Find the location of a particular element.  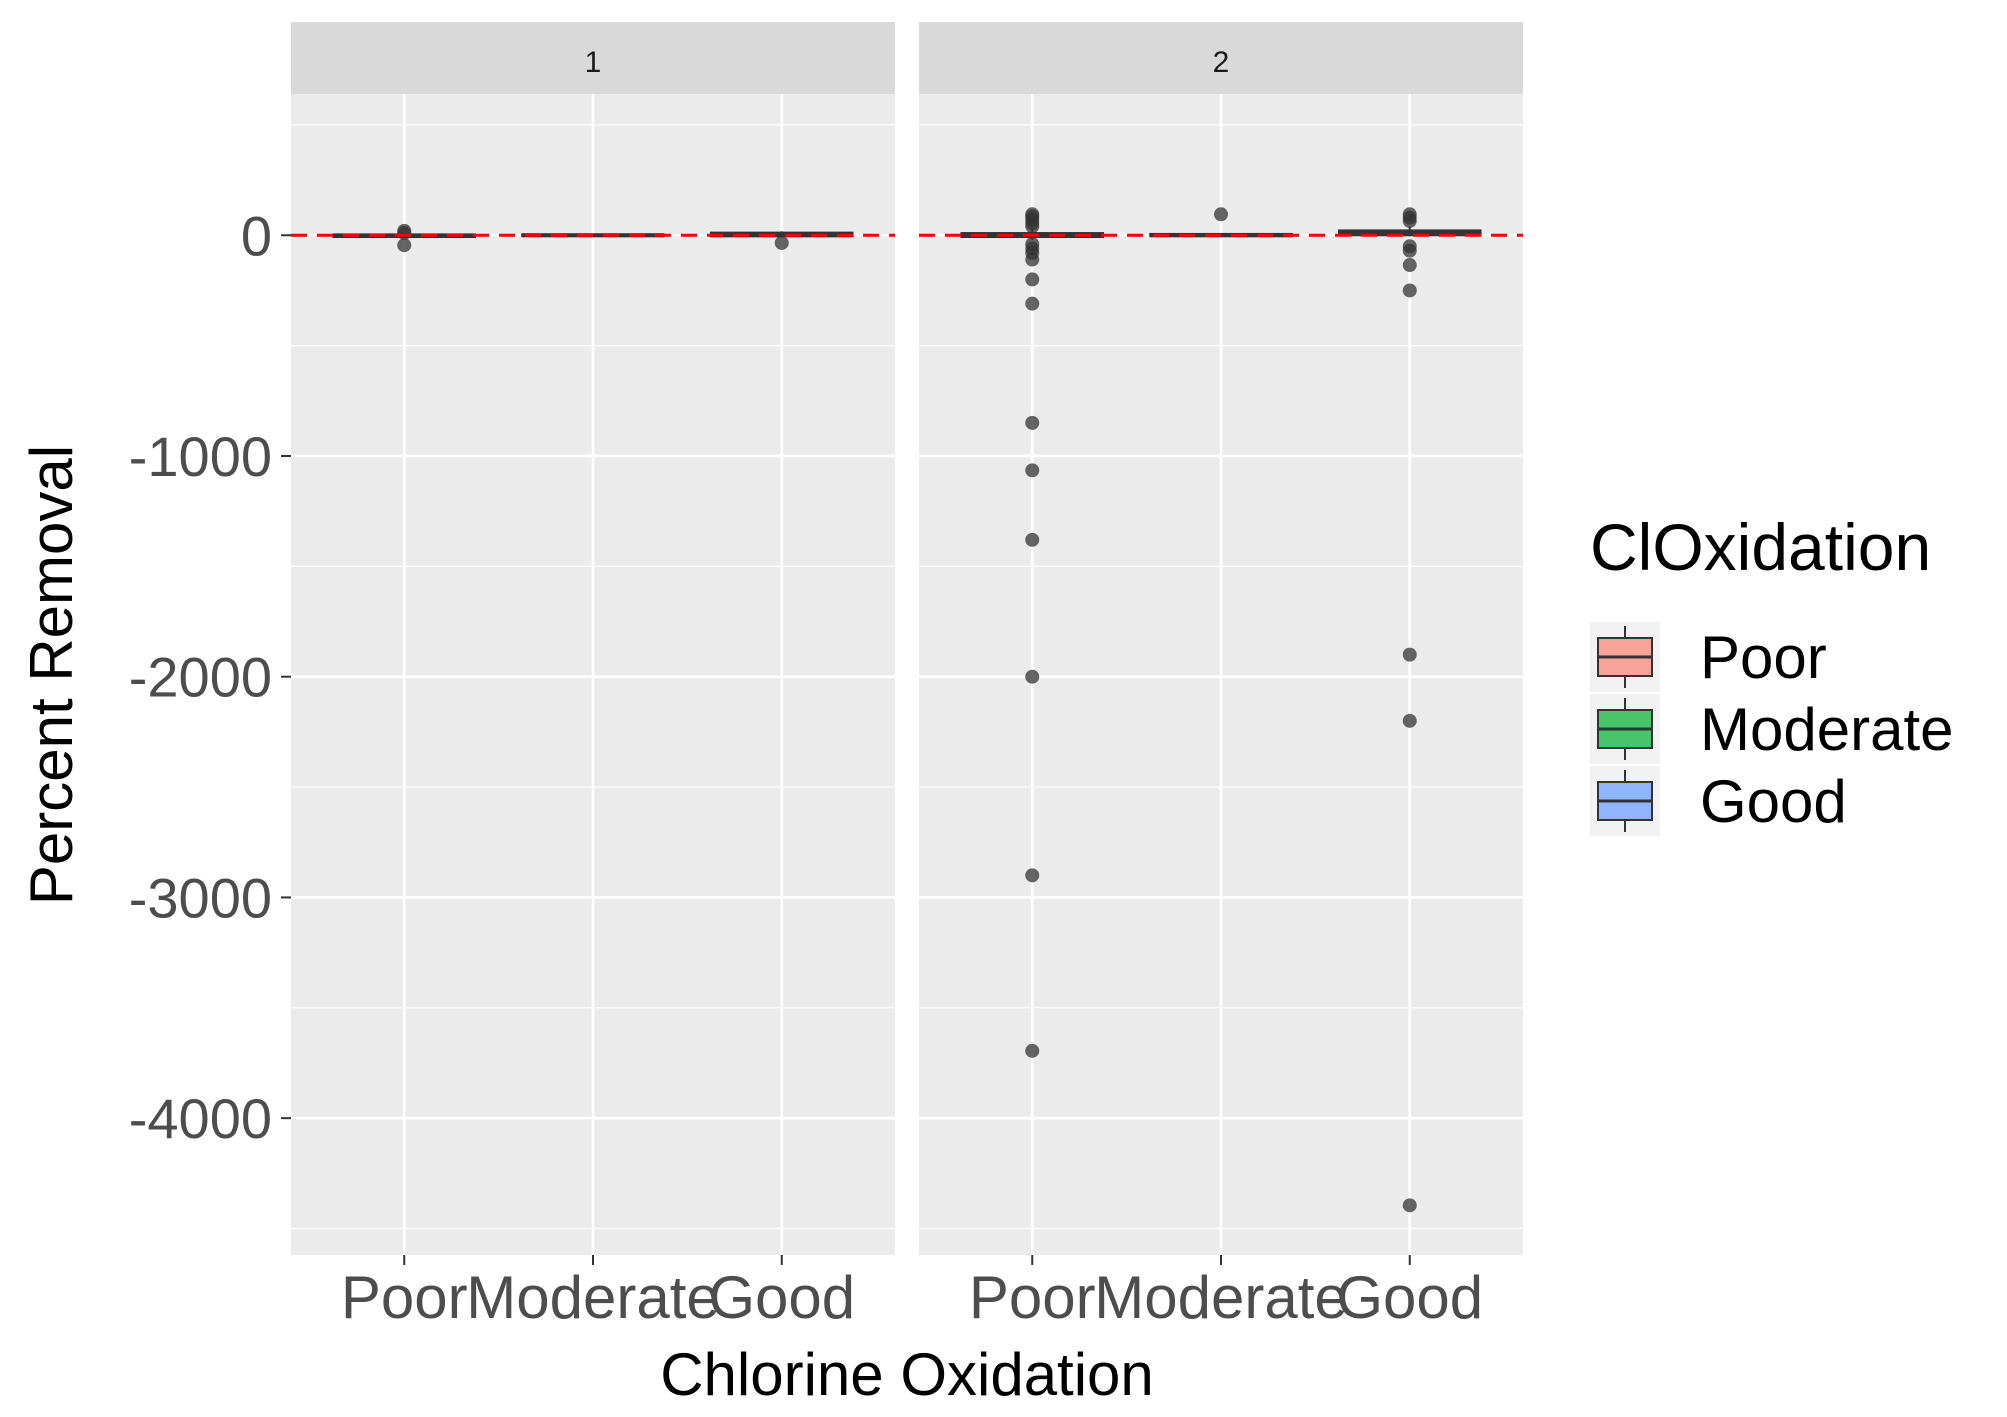

box-good is located at coordinates (1409, 710).